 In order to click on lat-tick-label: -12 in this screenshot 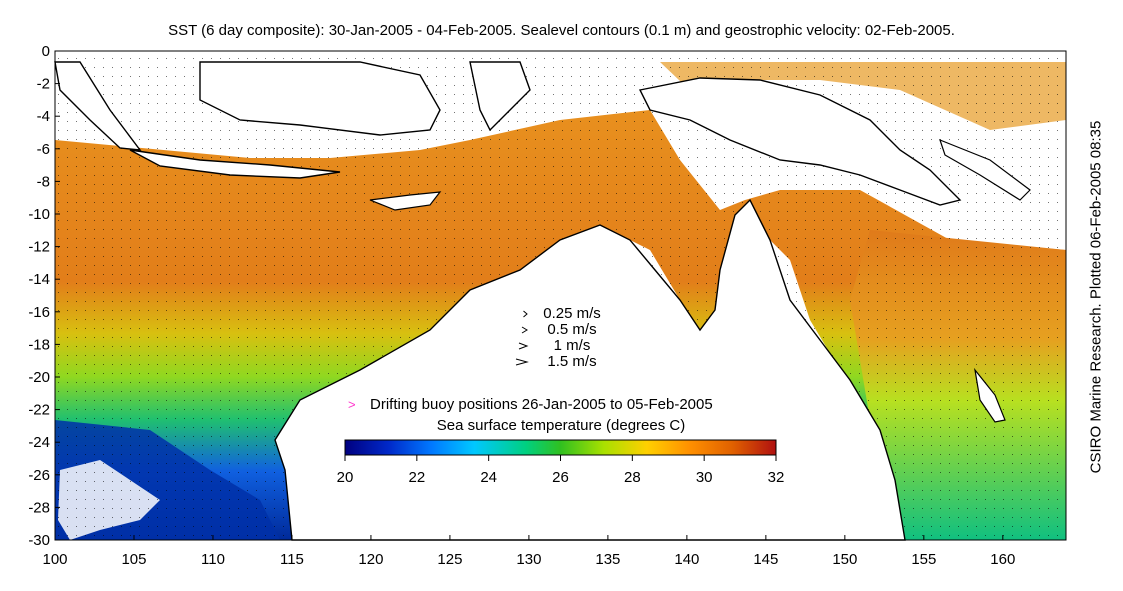, I will do `click(39, 247)`.